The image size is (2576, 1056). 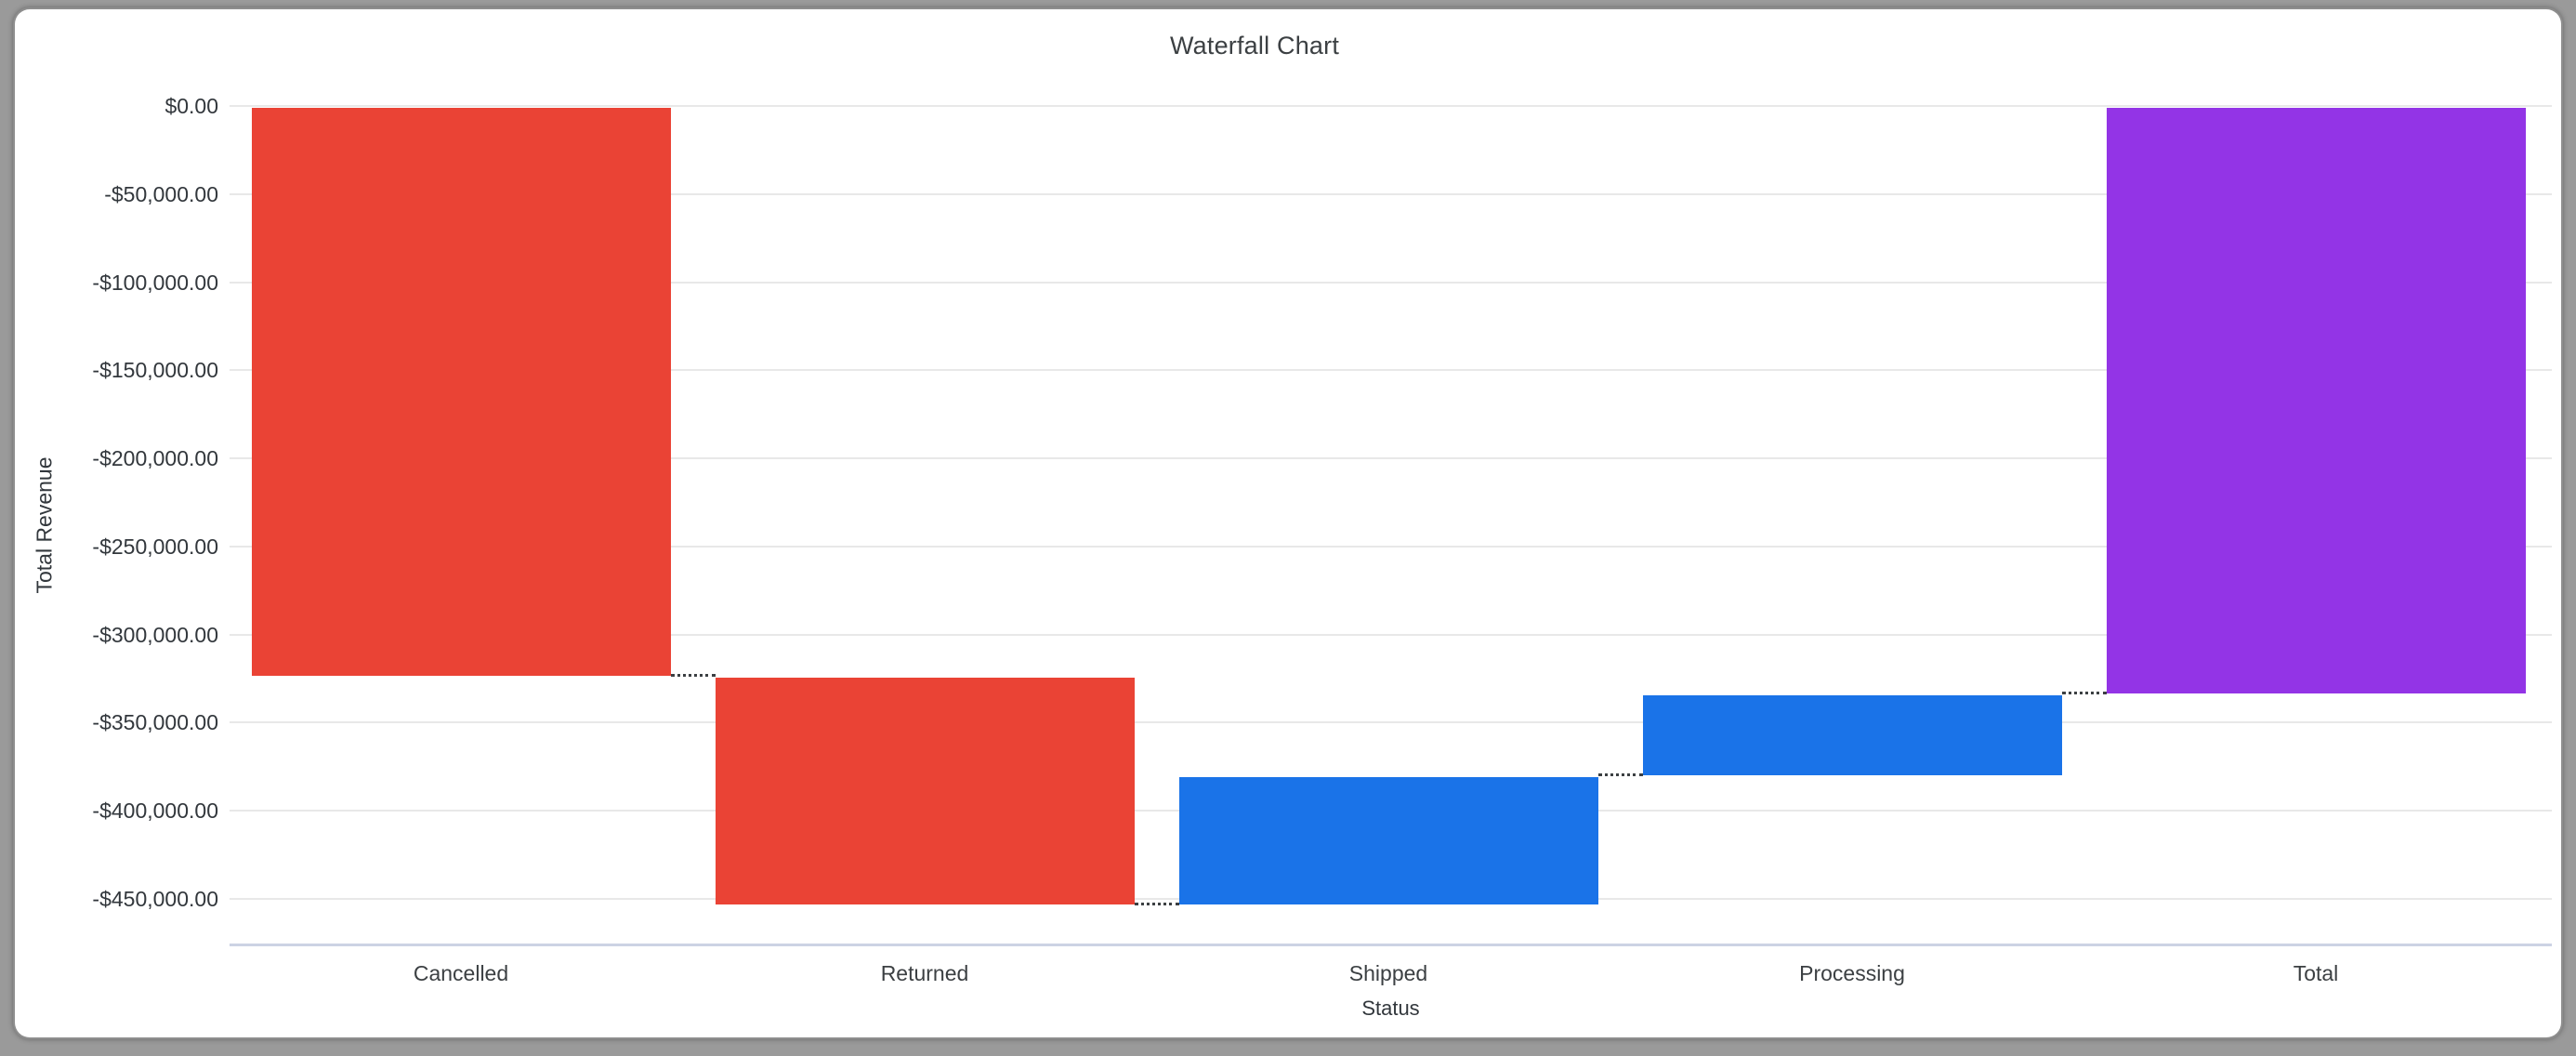 What do you see at coordinates (155, 282) in the screenshot?
I see `y-tick-label: -$100,000.00` at bounding box center [155, 282].